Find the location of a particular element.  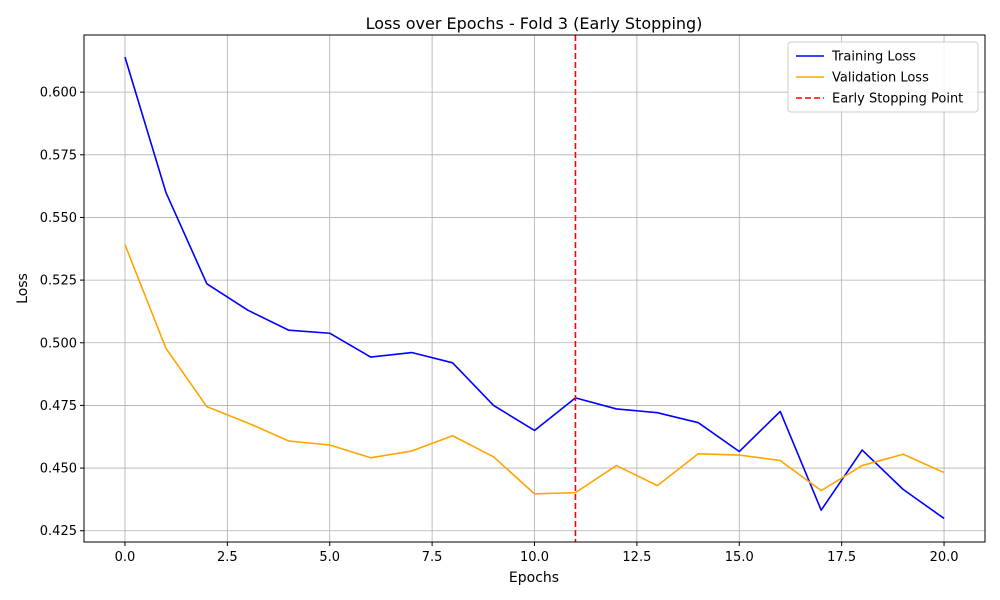

y-tick-label: 0.475 is located at coordinates (58, 406).